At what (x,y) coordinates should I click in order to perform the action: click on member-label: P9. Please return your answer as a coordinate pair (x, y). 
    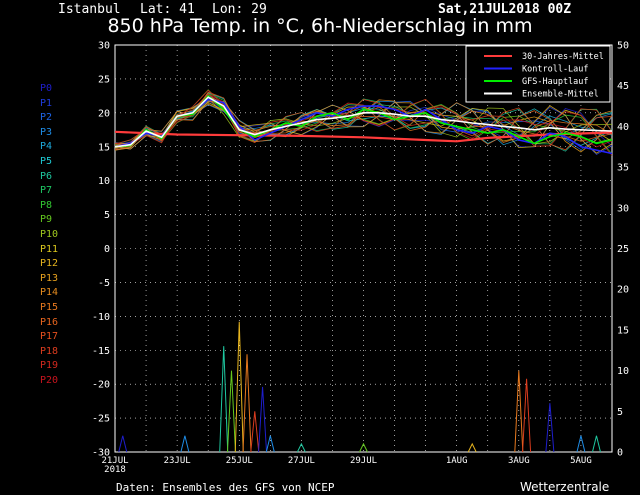
    Looking at the image, I should click on (46, 220).